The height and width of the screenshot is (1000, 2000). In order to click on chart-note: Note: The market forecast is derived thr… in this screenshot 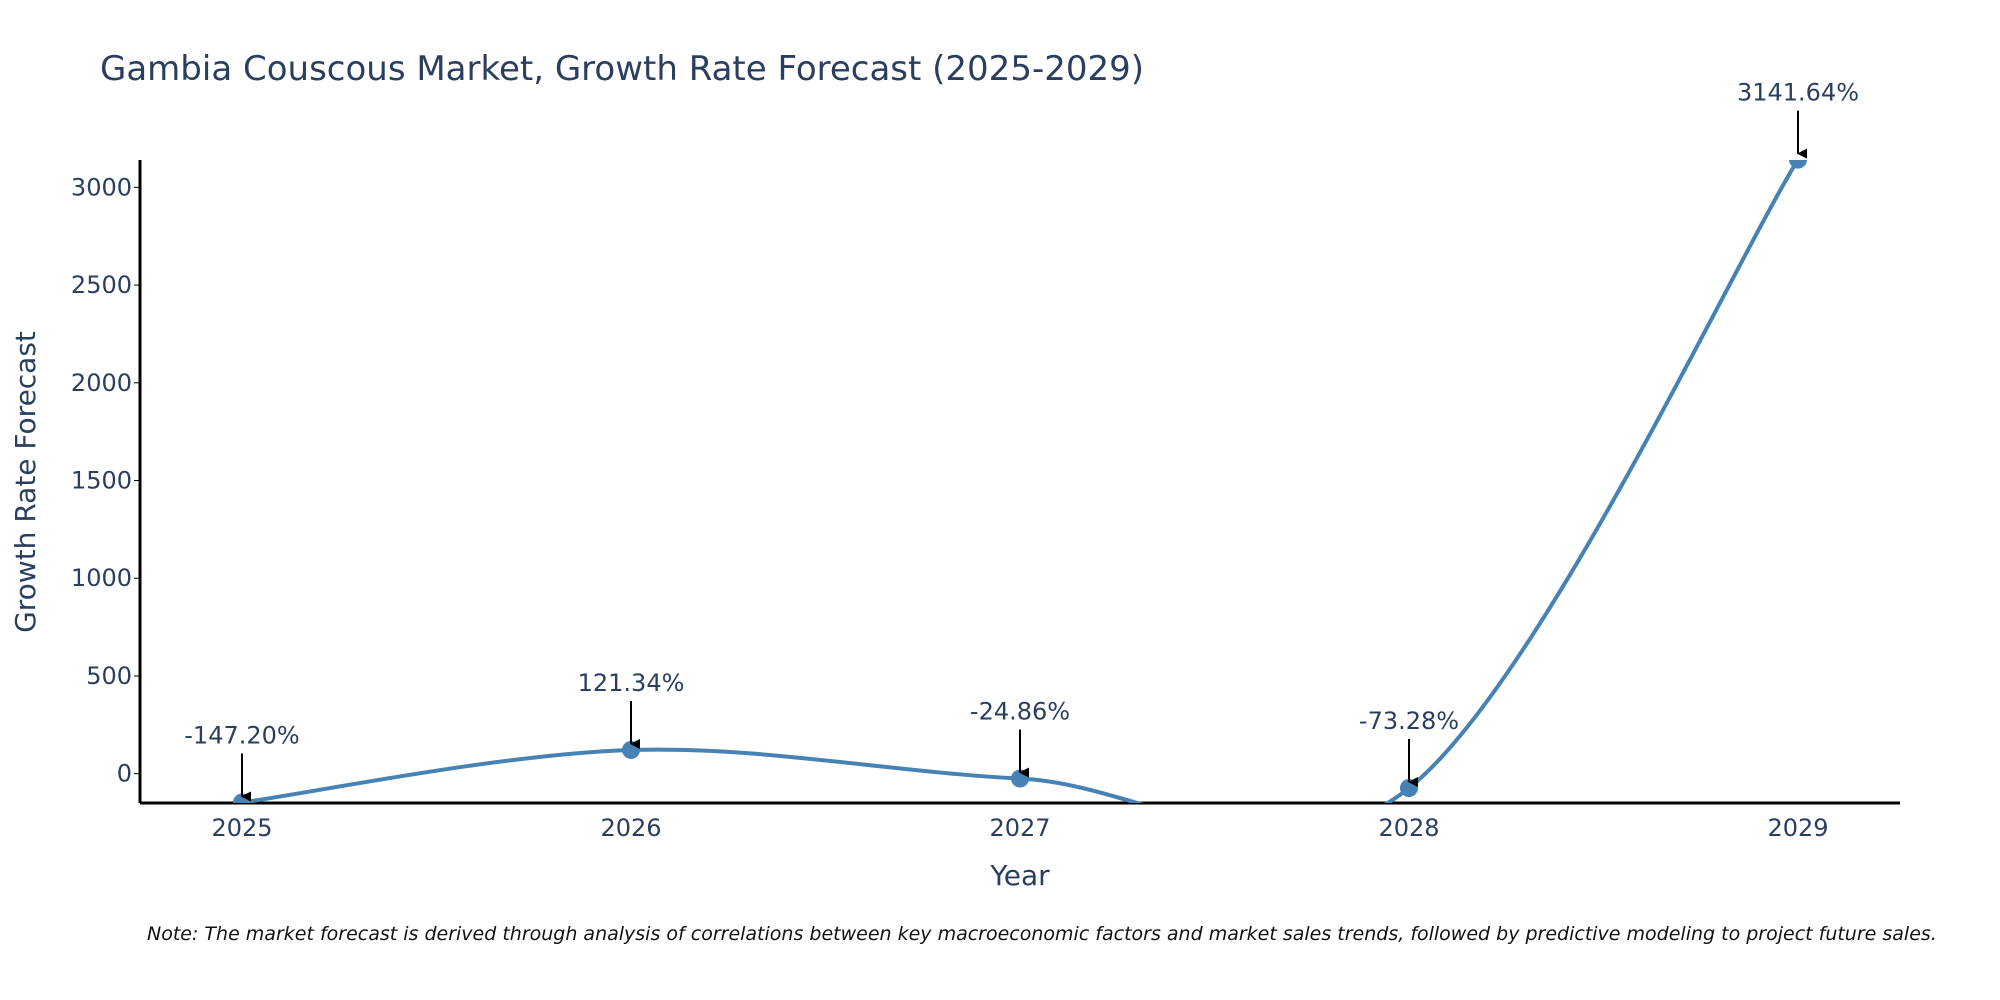, I will do `click(1042, 934)`.